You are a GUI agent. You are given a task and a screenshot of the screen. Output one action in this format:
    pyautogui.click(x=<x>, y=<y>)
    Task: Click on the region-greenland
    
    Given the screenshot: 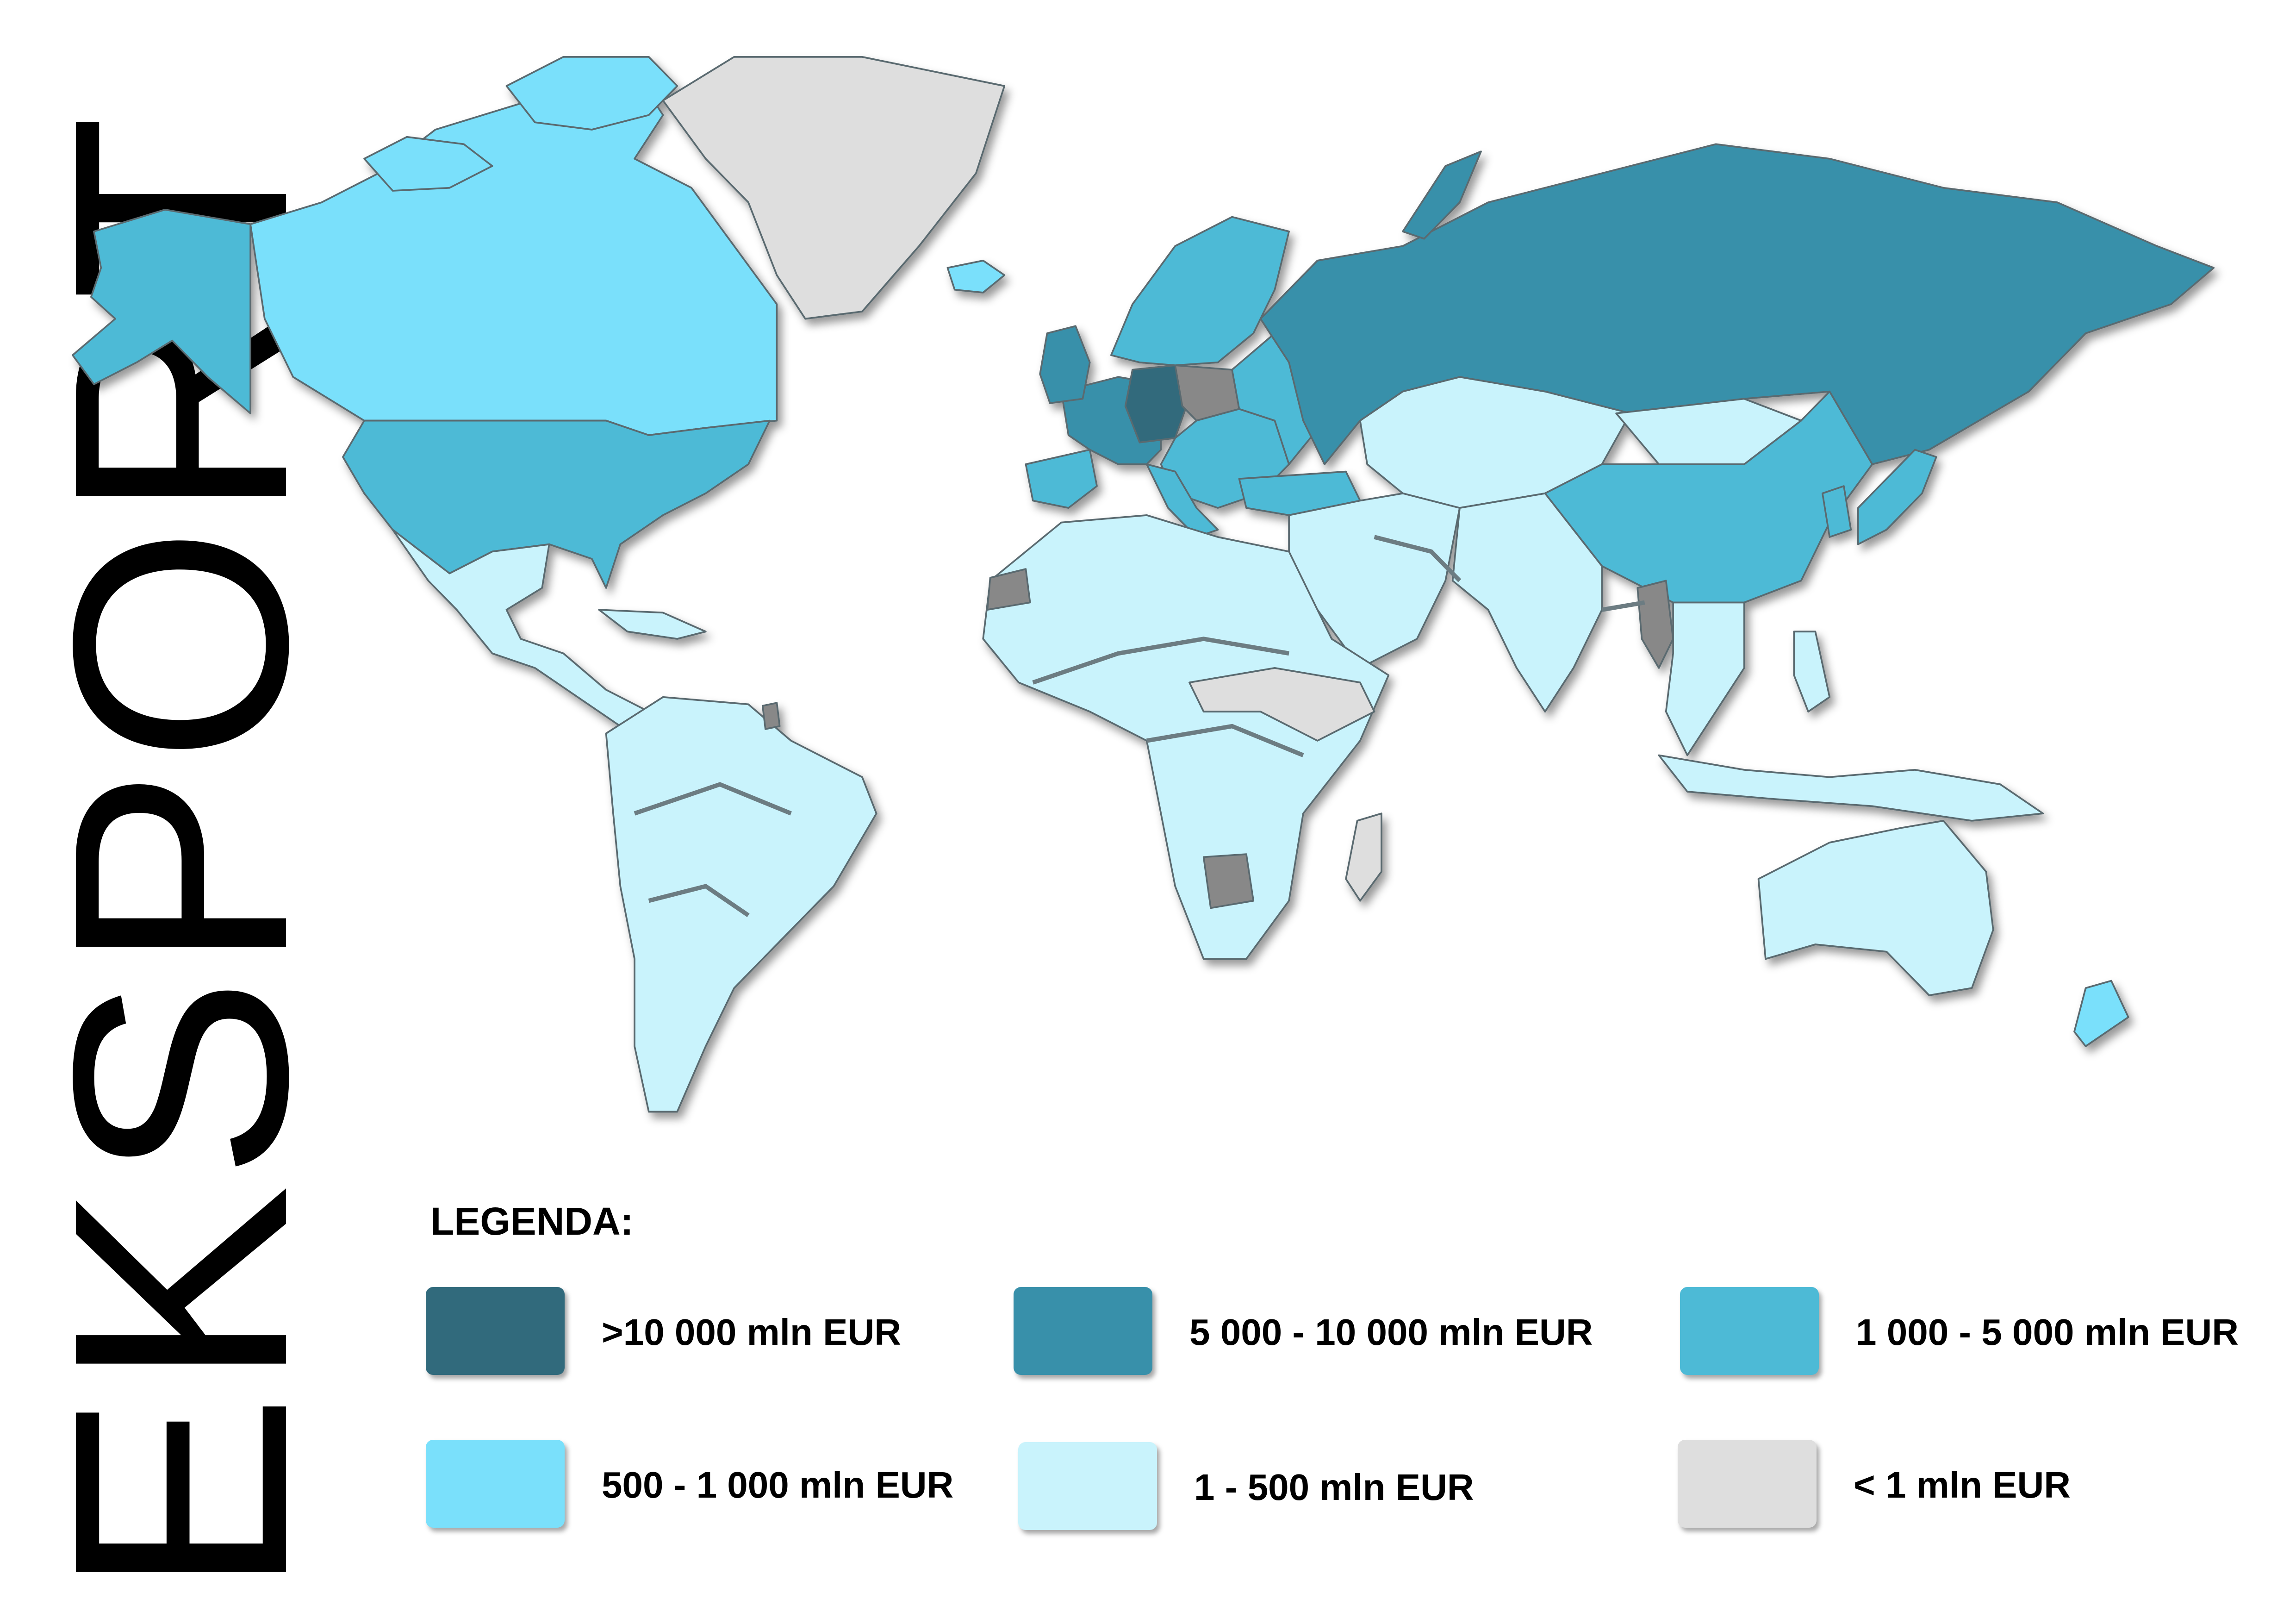 What is the action you would take?
    pyautogui.click(x=834, y=188)
    